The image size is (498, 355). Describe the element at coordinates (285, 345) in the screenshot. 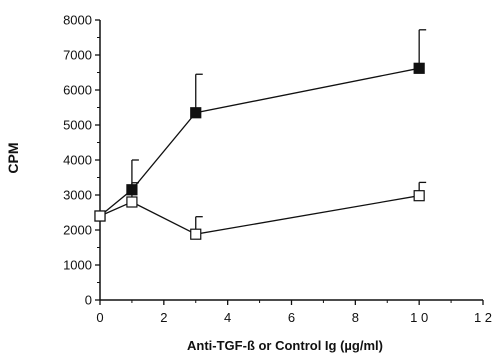

I see `x-axis-title: Anti-TGF-ß or Control Ig (µg/ml)` at that location.